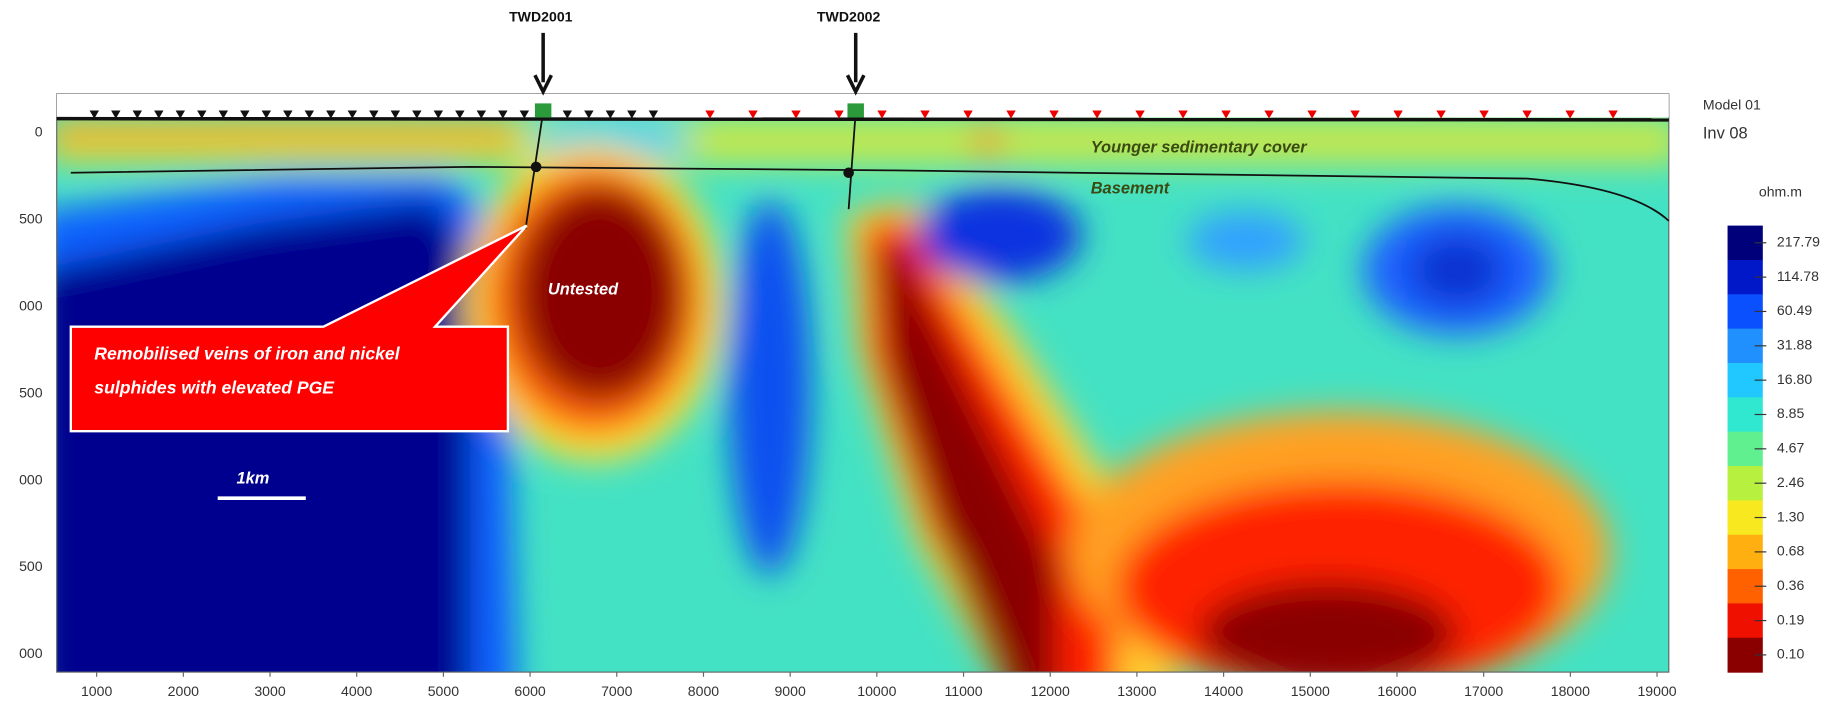 The image size is (1843, 705). What do you see at coordinates (1199, 147) in the screenshot?
I see `cover-label: Younger sedimentary cover` at bounding box center [1199, 147].